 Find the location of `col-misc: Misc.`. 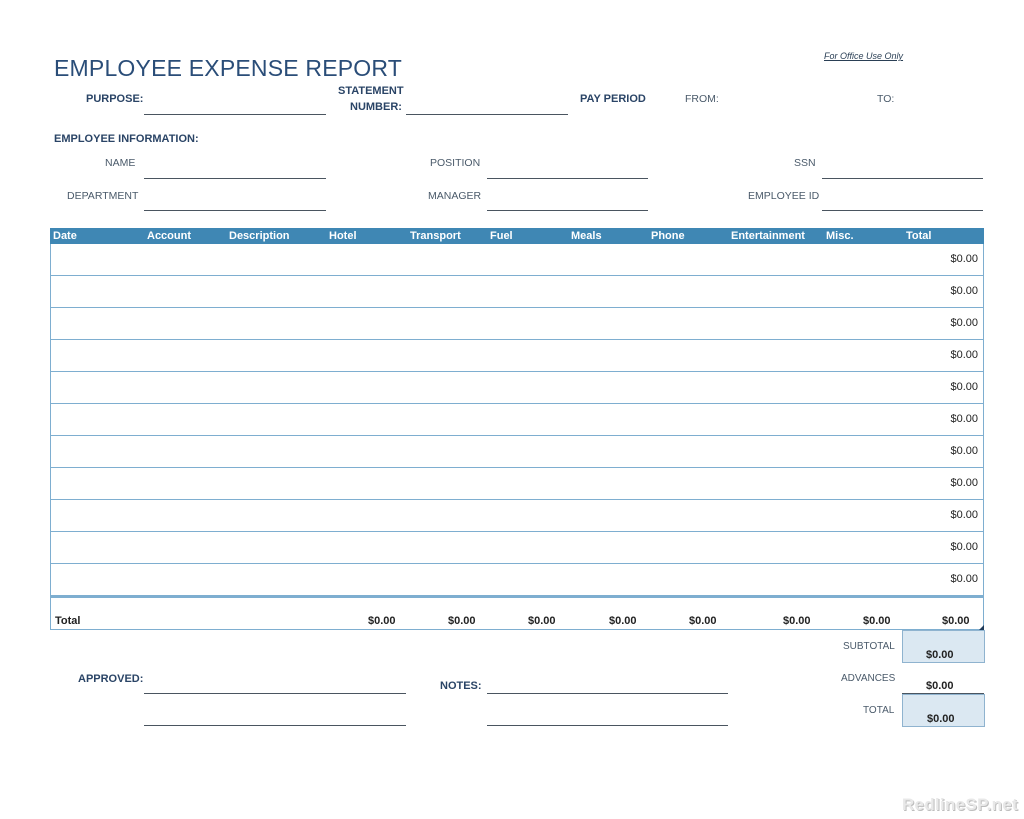

col-misc: Misc. is located at coordinates (840, 236).